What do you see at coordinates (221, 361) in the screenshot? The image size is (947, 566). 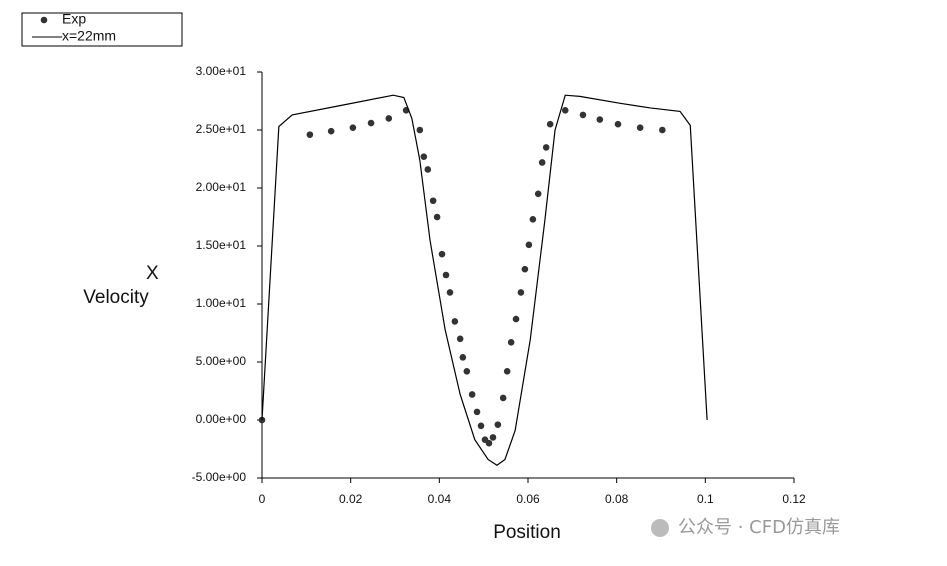 I see `y-tick-label: 5.00e+00` at bounding box center [221, 361].